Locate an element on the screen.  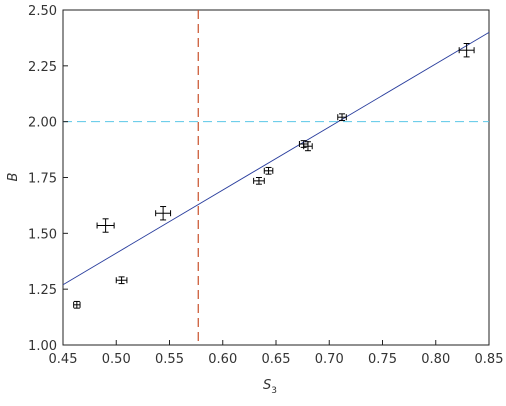
x-tick-label: 0.45 is located at coordinates (63, 359).